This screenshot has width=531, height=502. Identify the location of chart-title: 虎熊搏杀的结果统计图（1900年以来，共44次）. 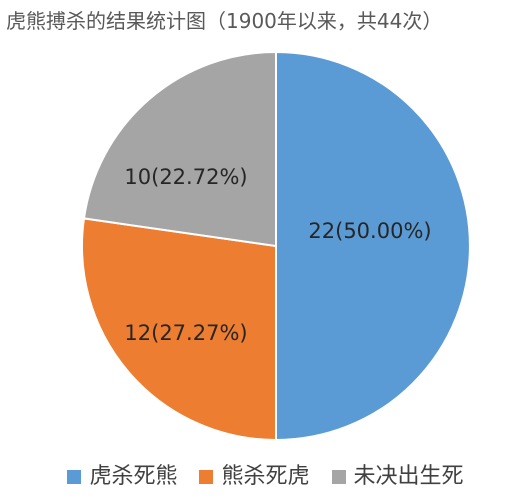
(224, 21).